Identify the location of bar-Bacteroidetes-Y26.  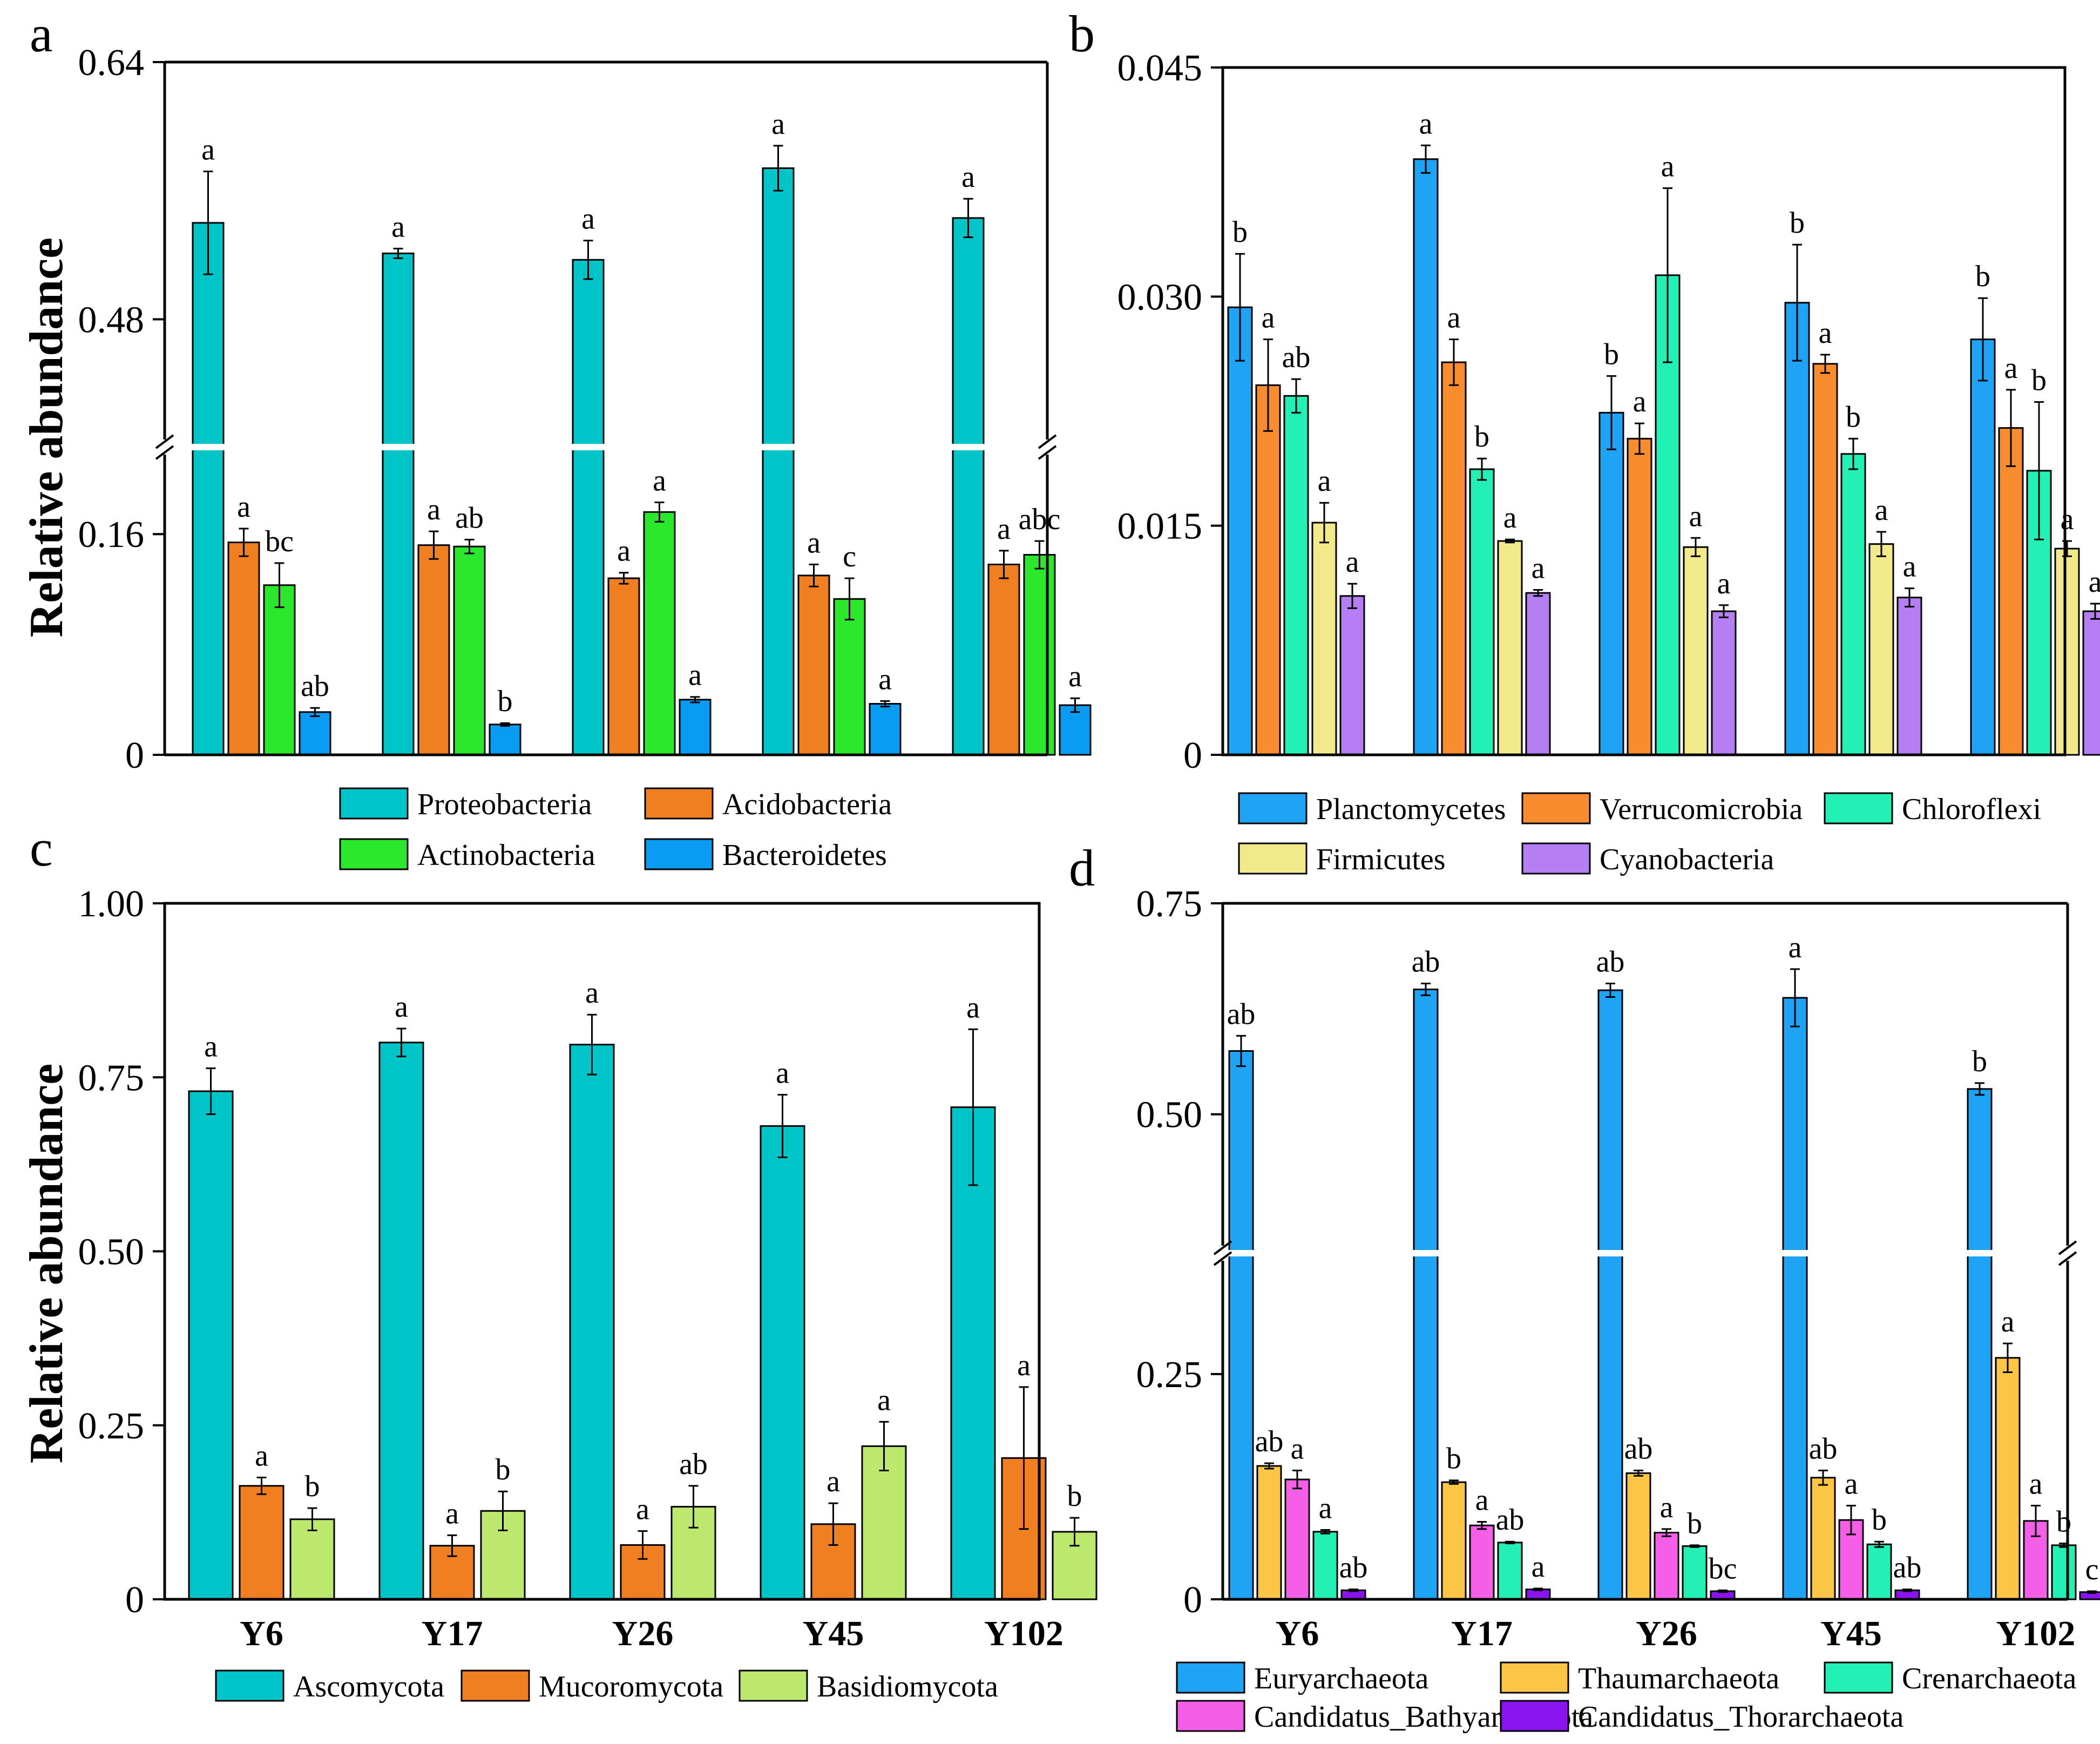
(695, 727).